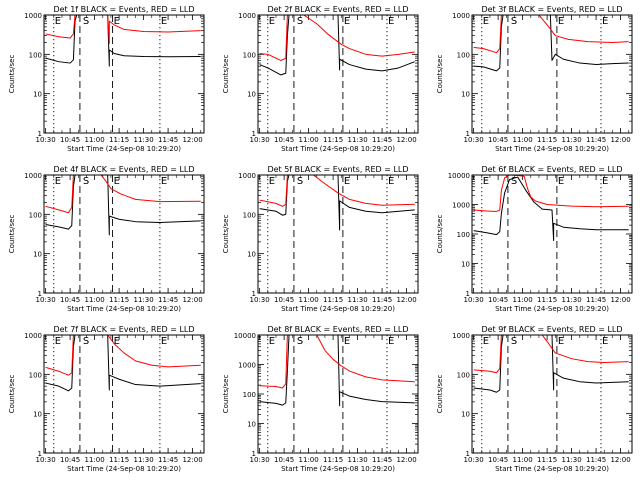 This screenshot has height=480, width=640. What do you see at coordinates (123, 9) in the screenshot?
I see `panel-title: Det 1f BLACK = Events, RED = LLD` at bounding box center [123, 9].